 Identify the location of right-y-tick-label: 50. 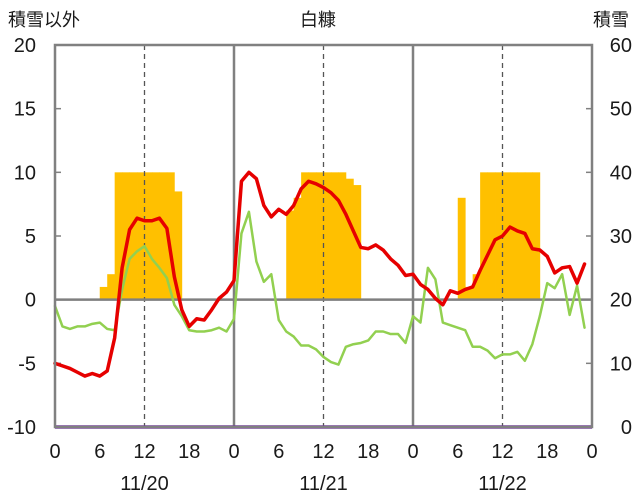
(621, 110).